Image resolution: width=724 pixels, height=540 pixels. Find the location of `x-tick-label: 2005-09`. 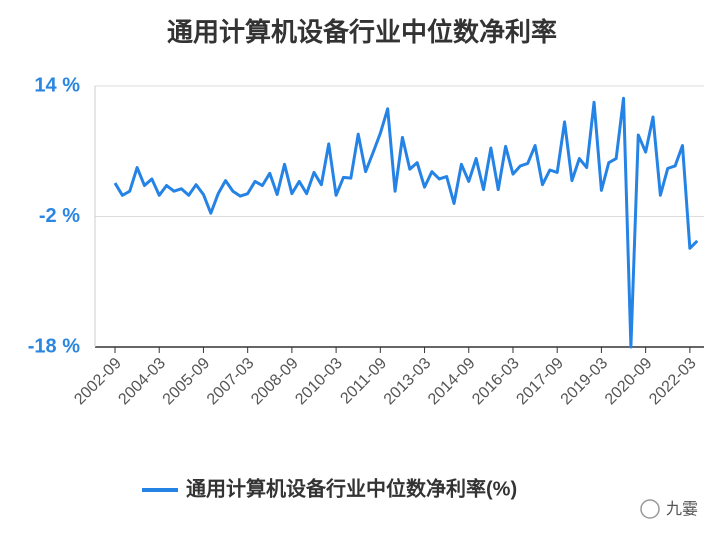

x-tick-label: 2005-09 is located at coordinates (187, 382).